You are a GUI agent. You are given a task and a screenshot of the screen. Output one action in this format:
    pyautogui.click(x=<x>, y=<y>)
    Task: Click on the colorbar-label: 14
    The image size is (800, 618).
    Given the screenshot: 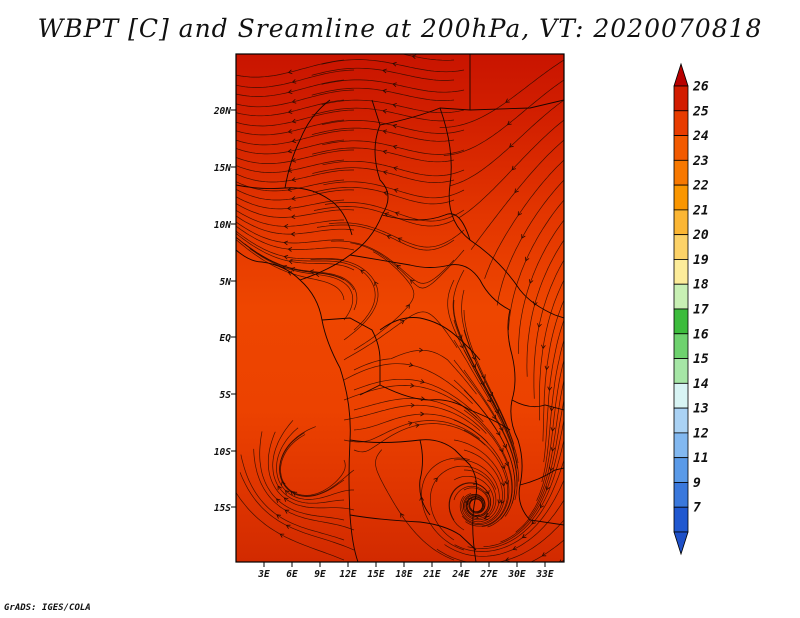 What is the action you would take?
    pyautogui.click(x=701, y=384)
    